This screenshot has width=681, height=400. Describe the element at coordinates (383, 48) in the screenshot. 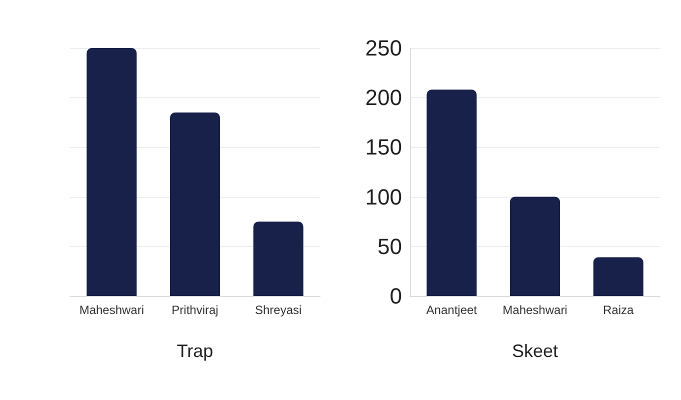

I see `y-tick-label: 250` at that location.